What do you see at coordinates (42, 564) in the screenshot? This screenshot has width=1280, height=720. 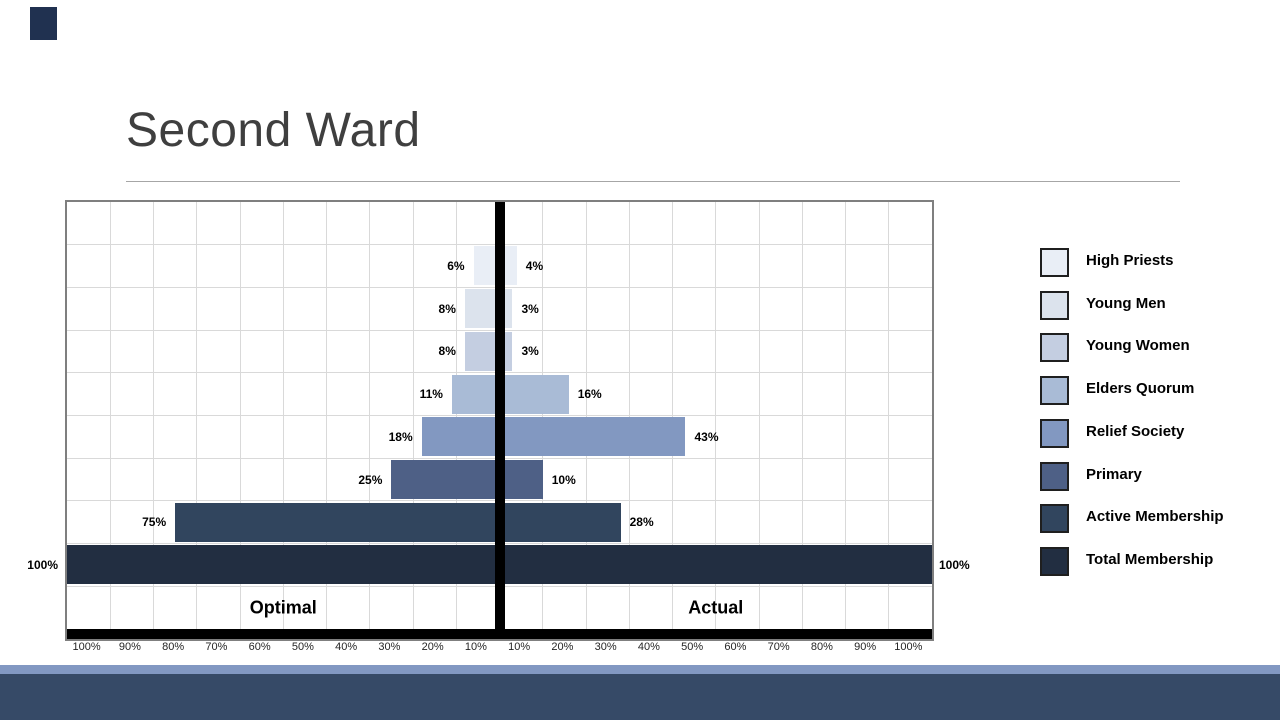 I see `value-label-optimal-7: 100%` at bounding box center [42, 564].